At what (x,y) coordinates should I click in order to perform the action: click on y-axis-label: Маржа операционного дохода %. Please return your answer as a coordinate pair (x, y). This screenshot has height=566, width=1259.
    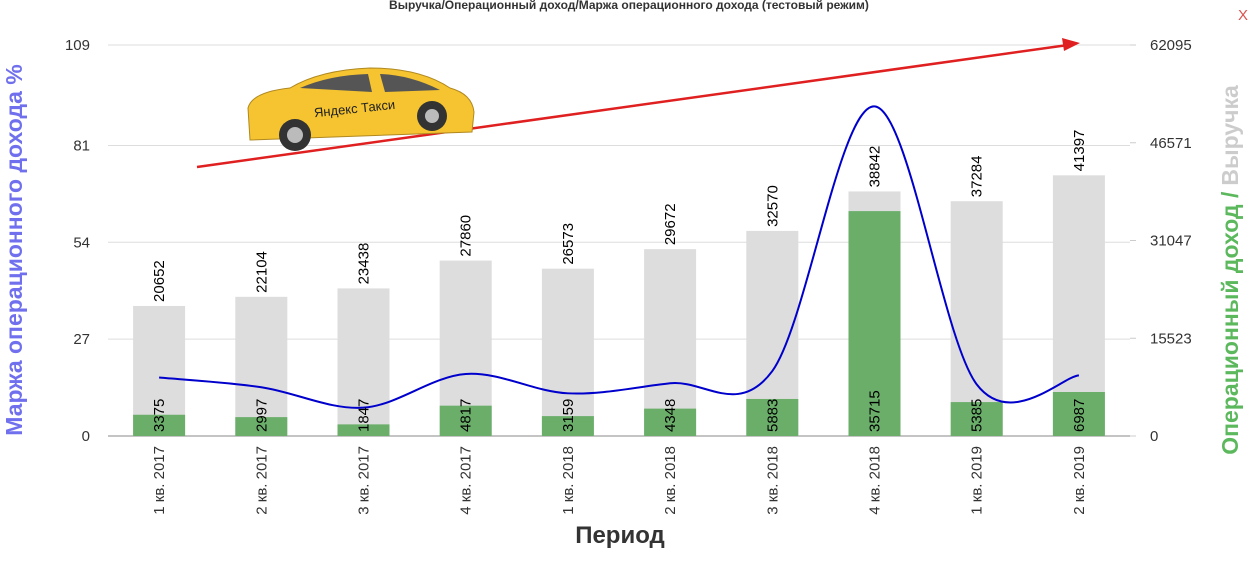
    Looking at the image, I should click on (14, 249).